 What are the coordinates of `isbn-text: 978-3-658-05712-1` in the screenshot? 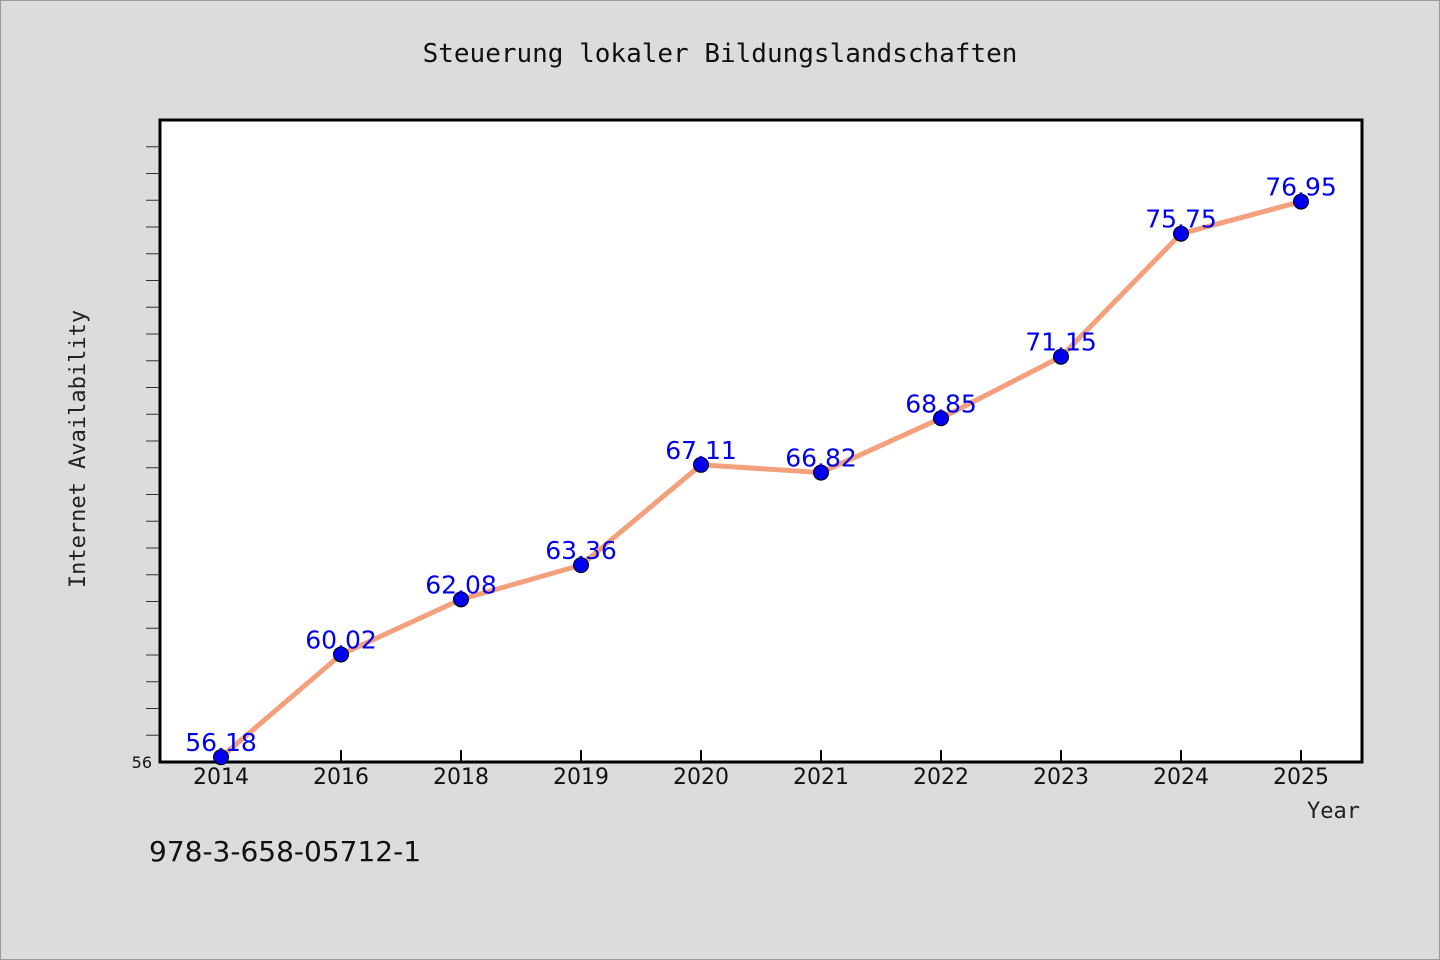 It's located at (285, 851).